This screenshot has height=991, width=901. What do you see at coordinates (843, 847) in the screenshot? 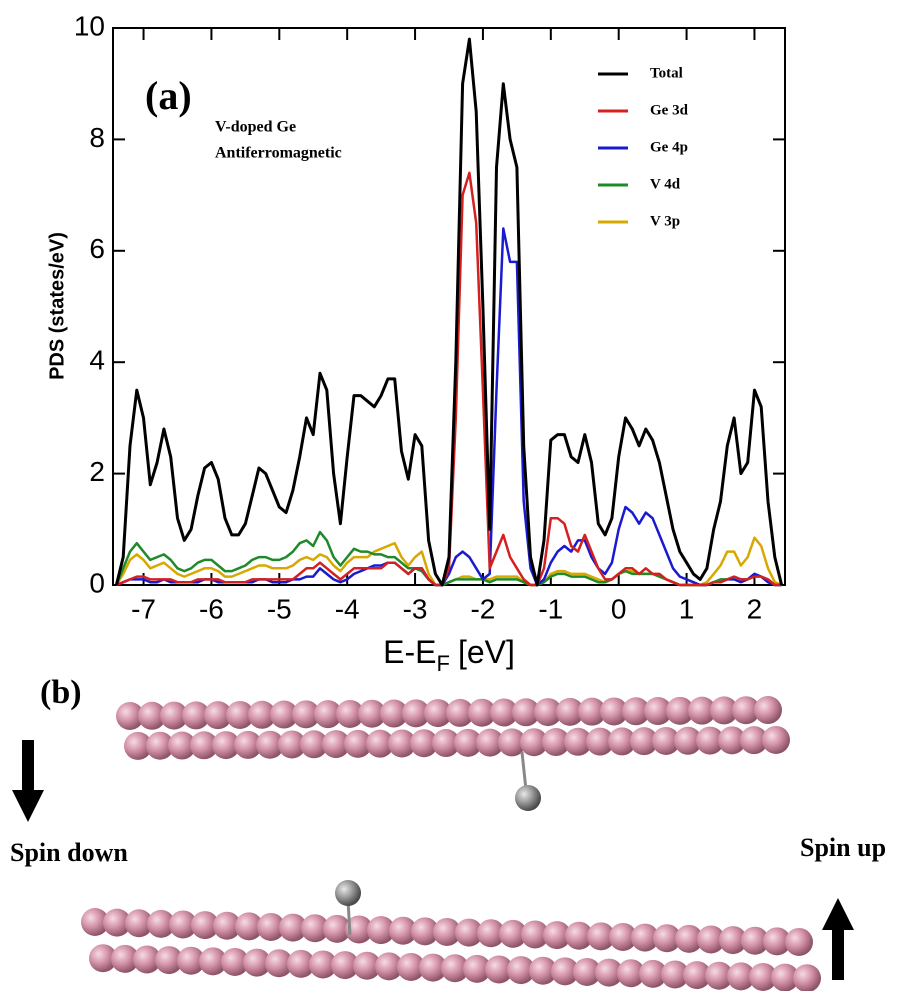
I see `spin-up-label: Spin up` at bounding box center [843, 847].